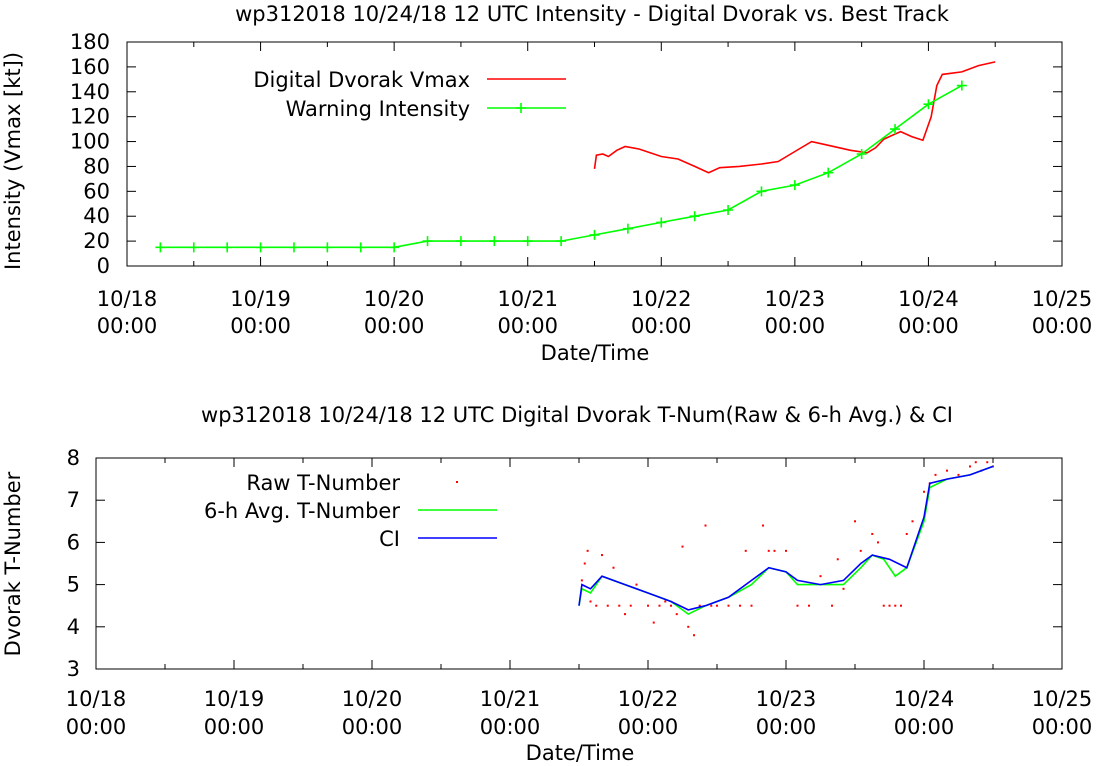 The image size is (1098, 766). I want to click on y-tick-label: 160, so click(90, 67).